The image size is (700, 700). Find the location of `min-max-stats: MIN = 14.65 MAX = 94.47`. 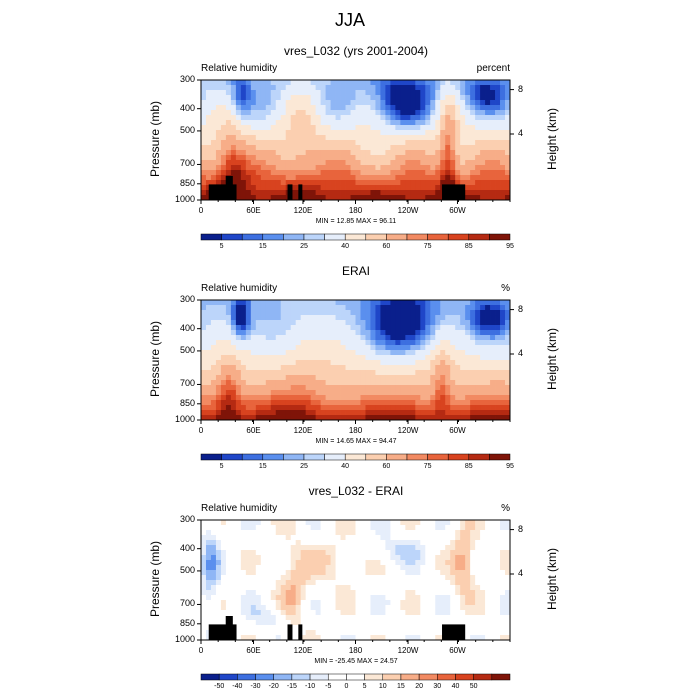

min-max-stats: MIN = 14.65 MAX = 94.47 is located at coordinates (356, 441).